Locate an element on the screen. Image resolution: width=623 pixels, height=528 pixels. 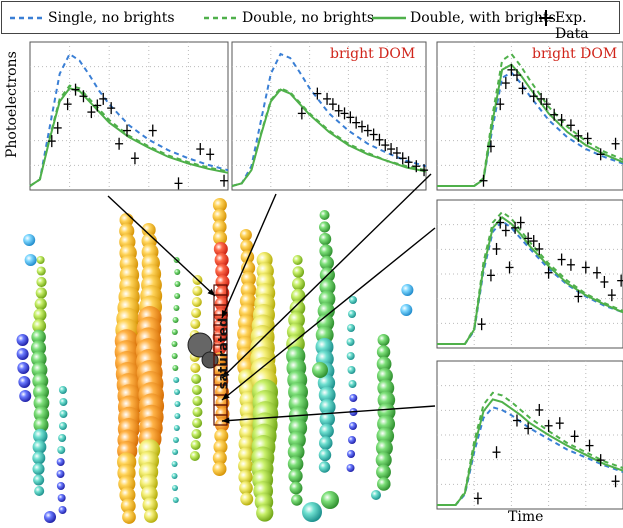
saturated-label: saturated is located at coordinates (224, 353).